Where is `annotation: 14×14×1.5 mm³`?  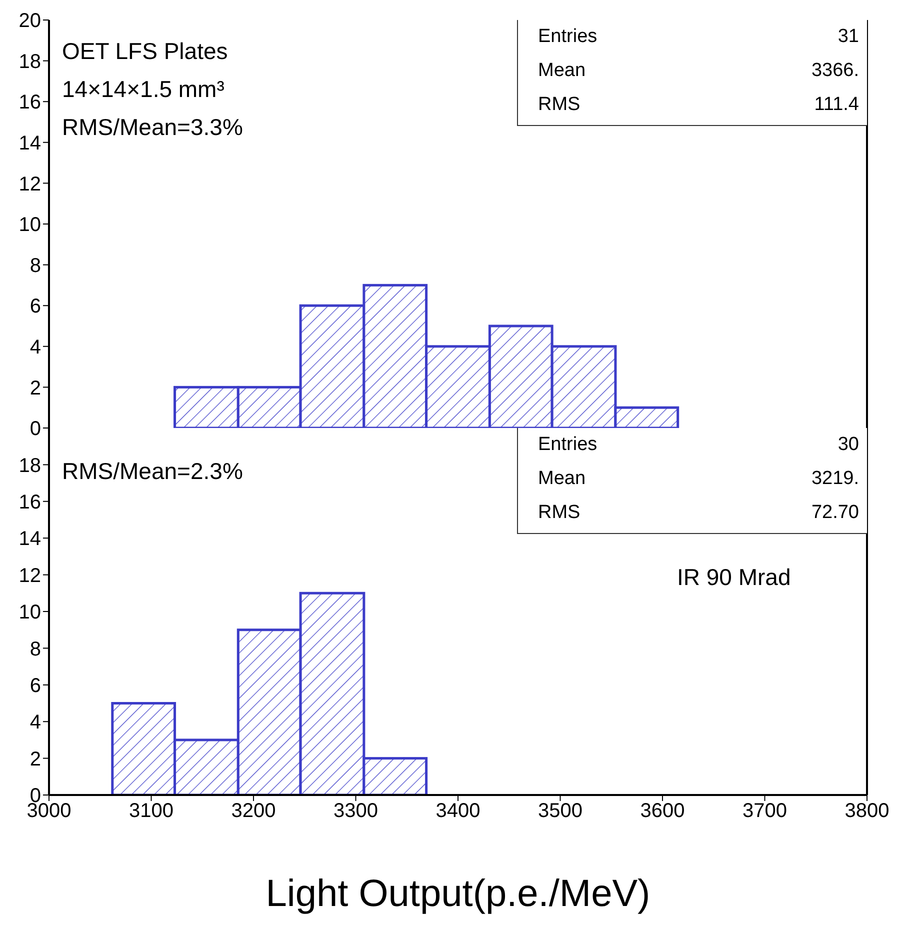 annotation: 14×14×1.5 mm³ is located at coordinates (144, 89).